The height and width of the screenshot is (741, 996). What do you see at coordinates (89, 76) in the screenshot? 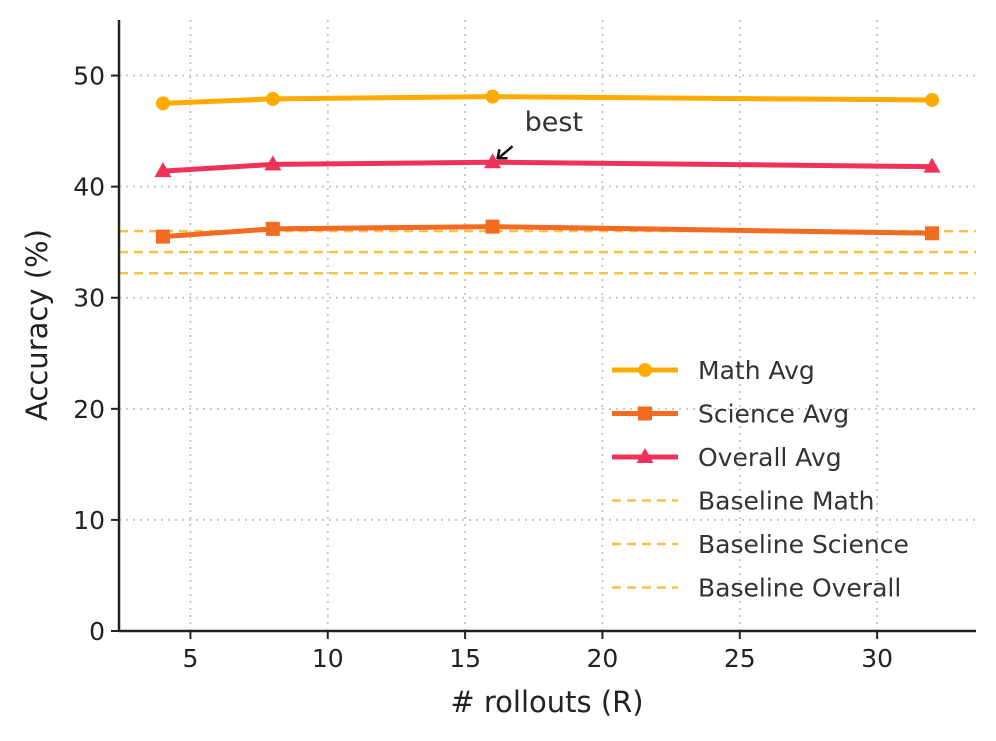
I see `y-tick-label: 50` at bounding box center [89, 76].